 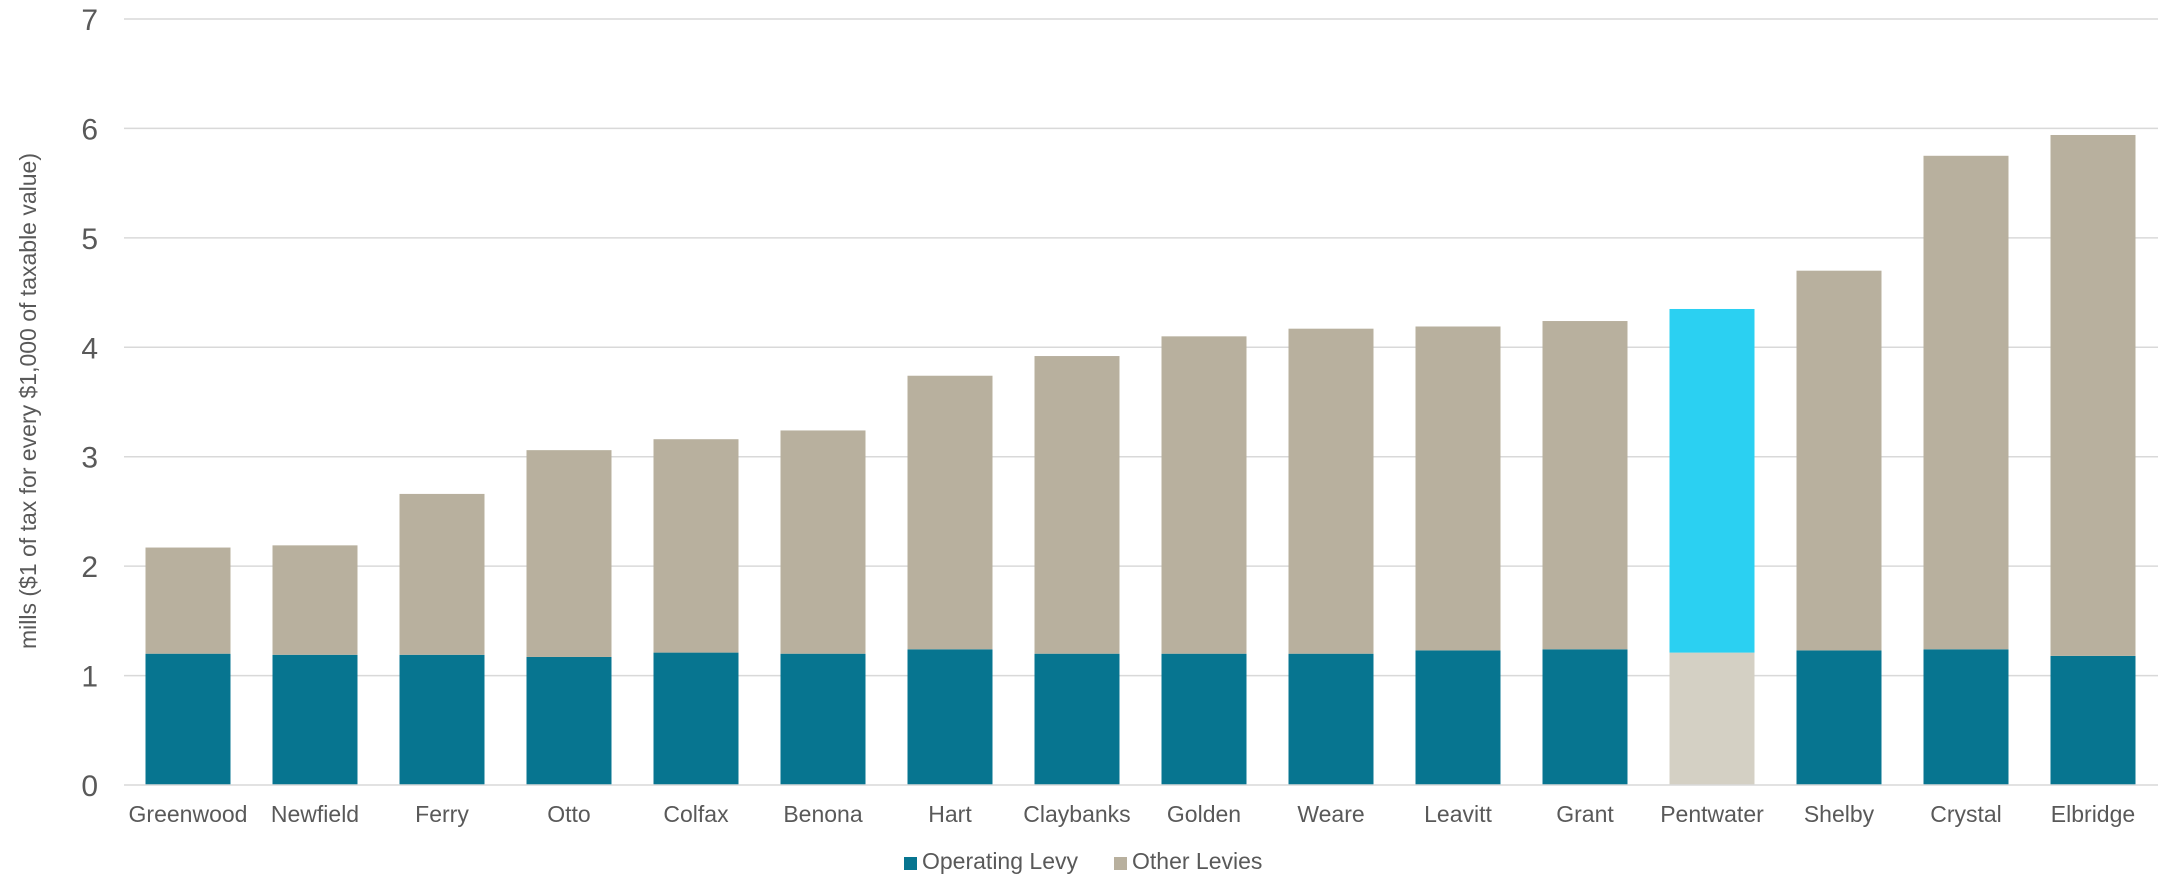 What do you see at coordinates (315, 814) in the screenshot?
I see `x-tick-label: Newfield` at bounding box center [315, 814].